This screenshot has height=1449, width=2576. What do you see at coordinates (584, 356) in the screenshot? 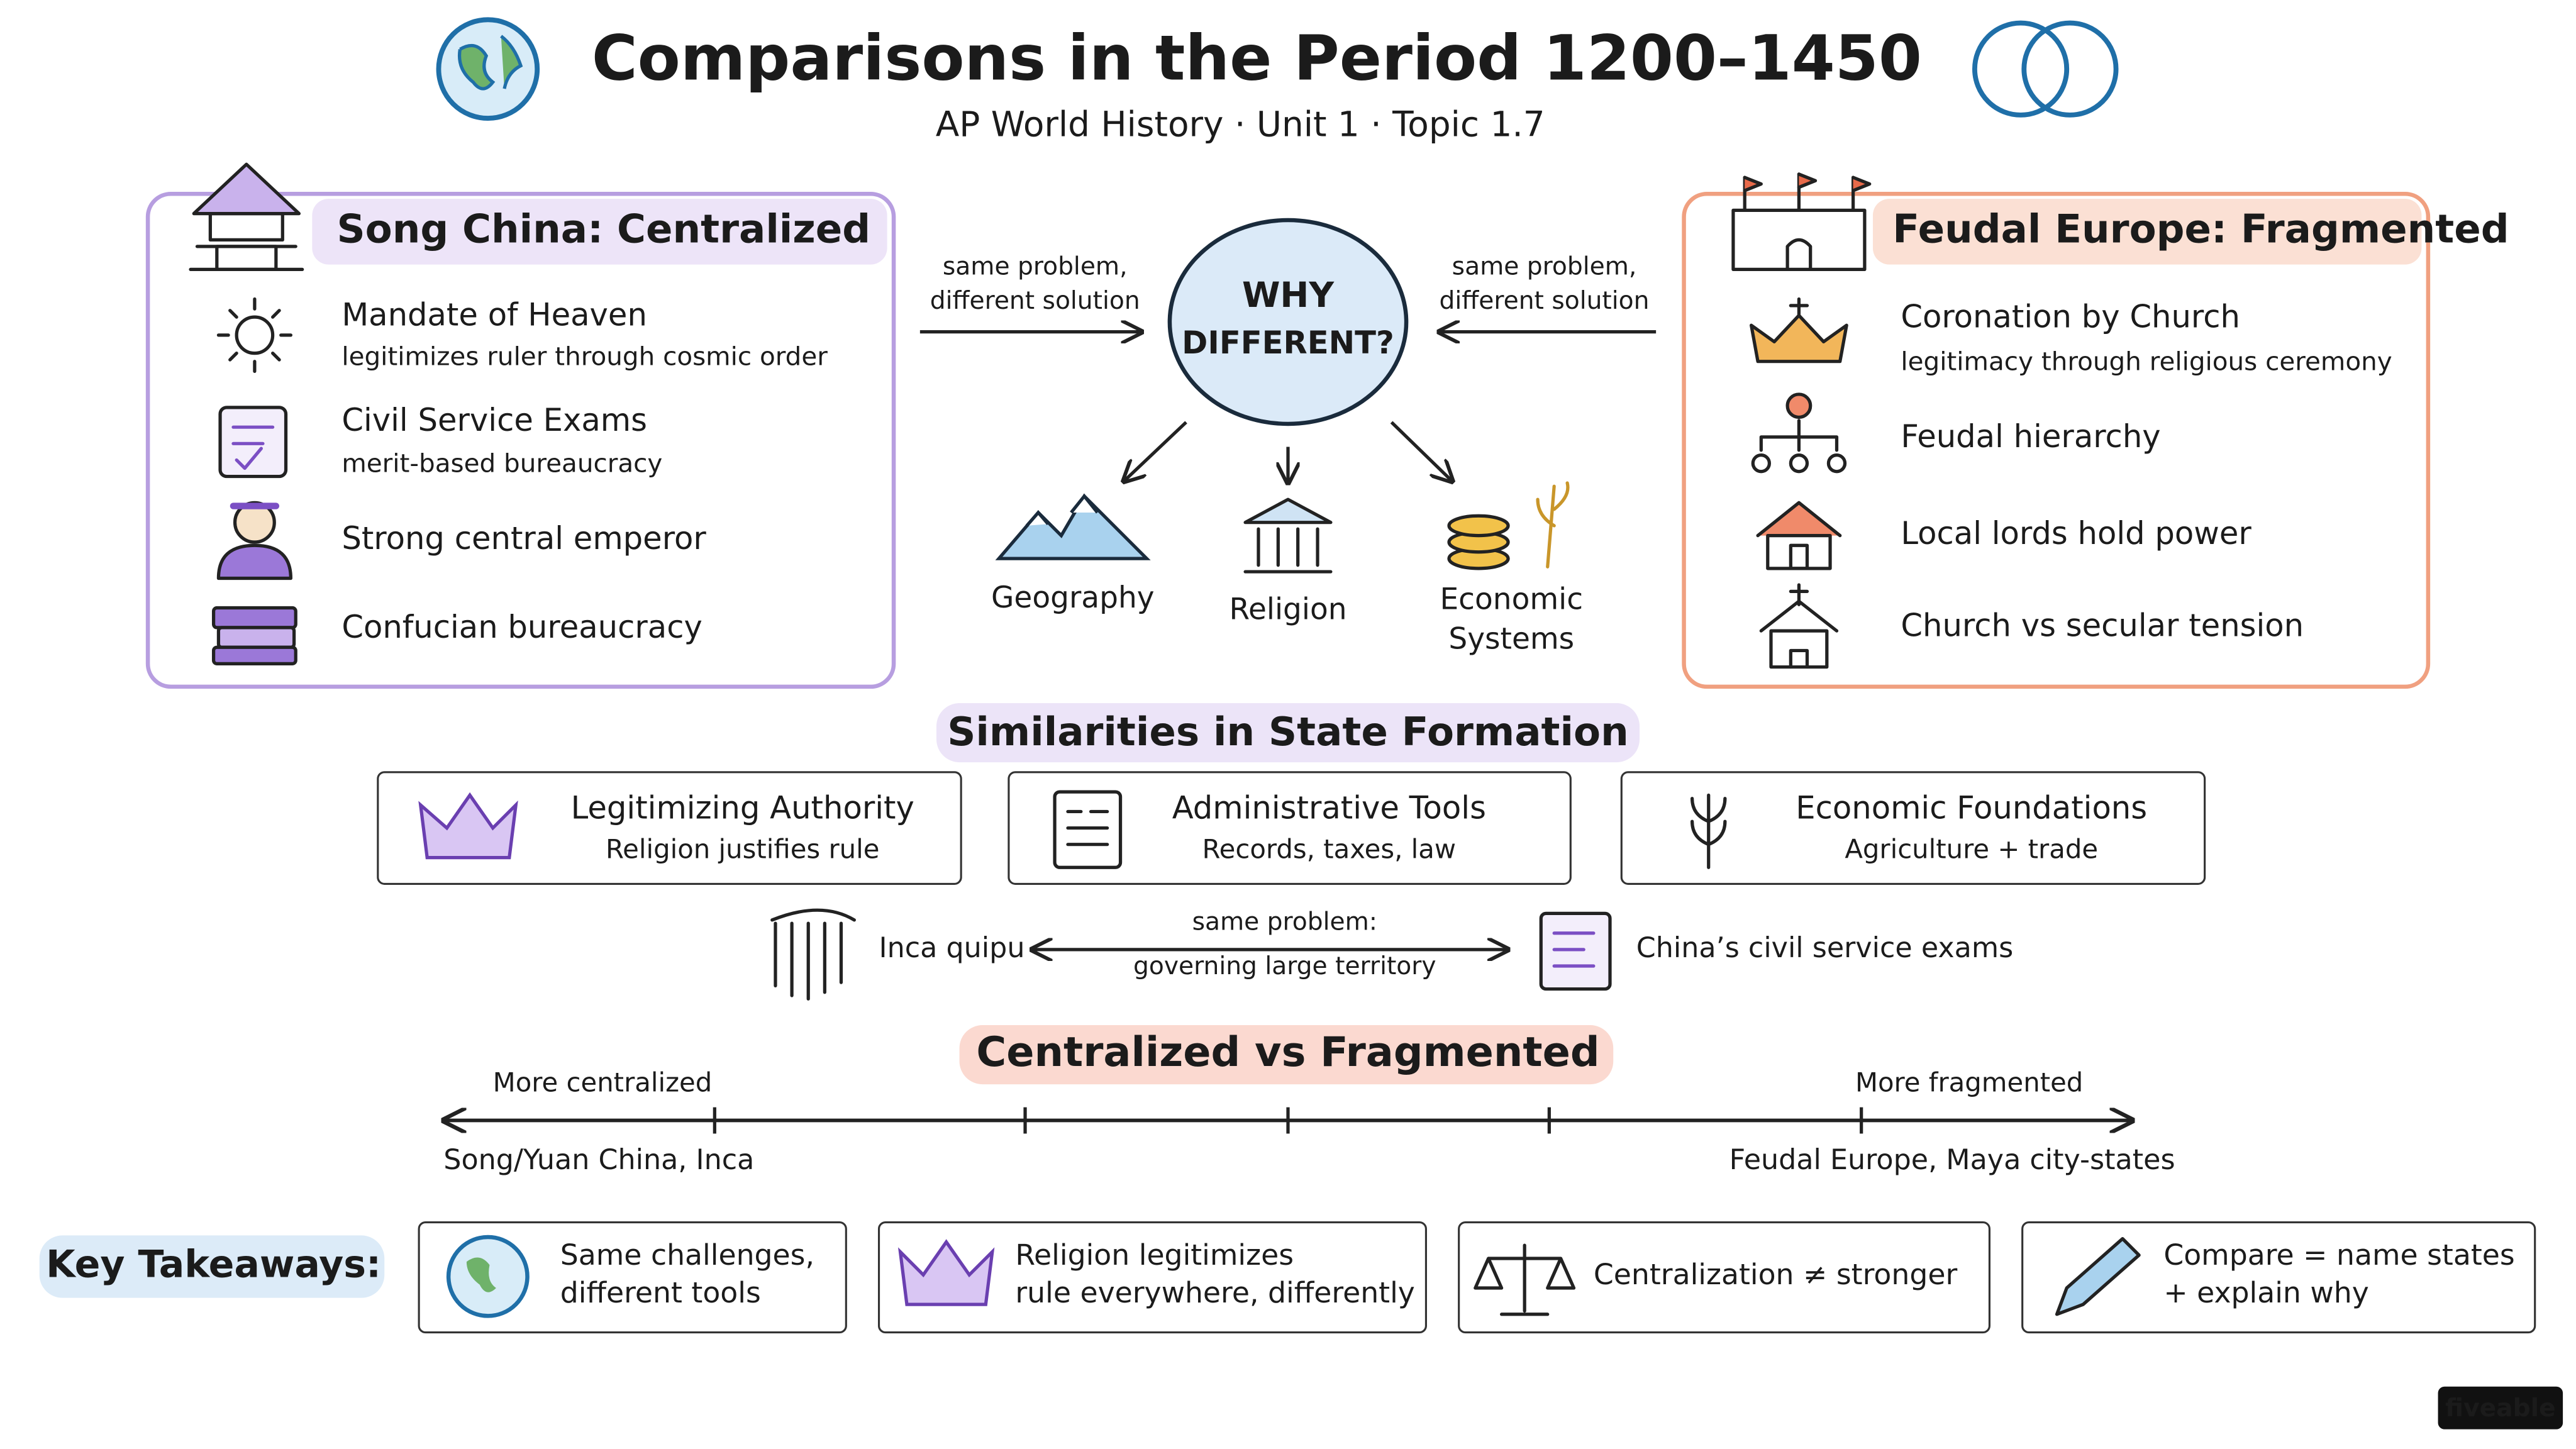
I see `item-desc: legitimizes ruler through cosmic order` at bounding box center [584, 356].